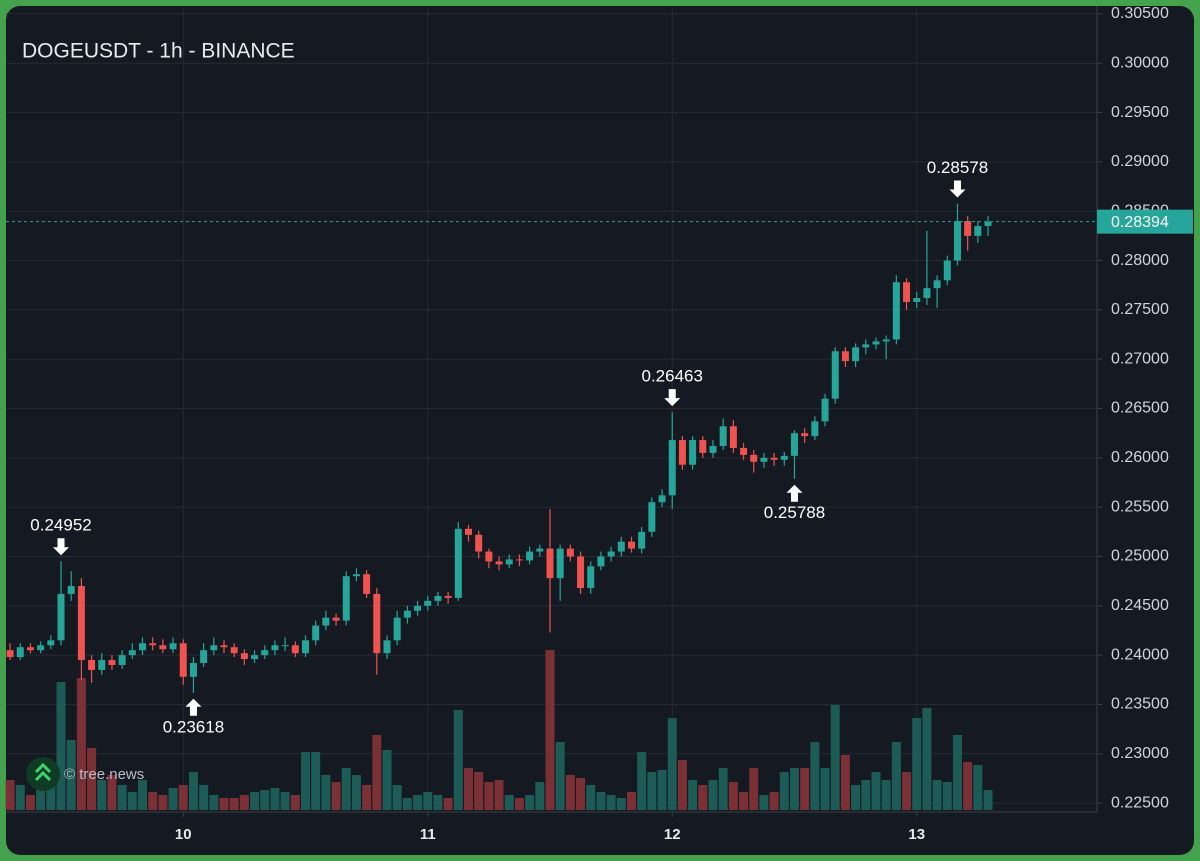  Describe the element at coordinates (1140, 222) in the screenshot. I see `last-price-label: 0.28394` at that location.